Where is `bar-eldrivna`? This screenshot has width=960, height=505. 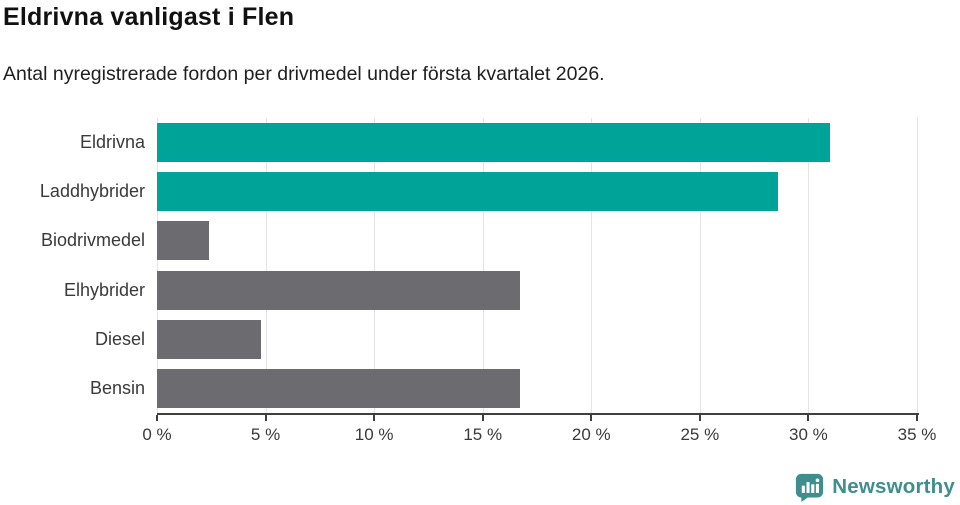
bar-eldrivna is located at coordinates (494, 143).